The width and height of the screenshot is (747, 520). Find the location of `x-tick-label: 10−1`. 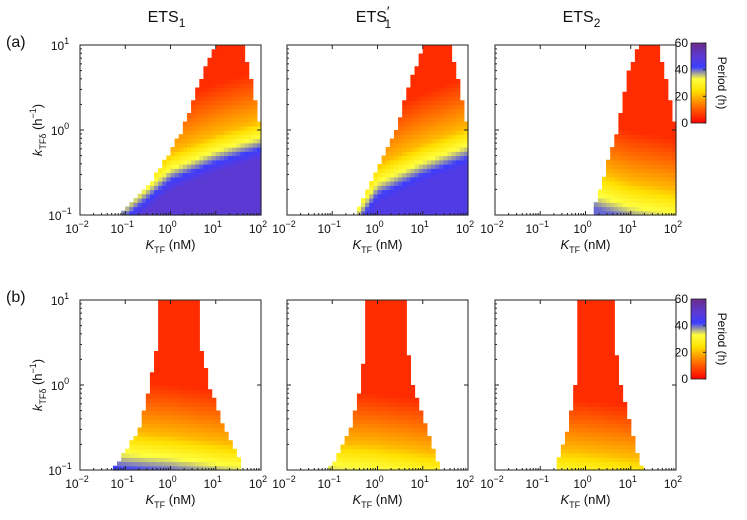

x-tick-label: 10−1 is located at coordinates (537, 482).